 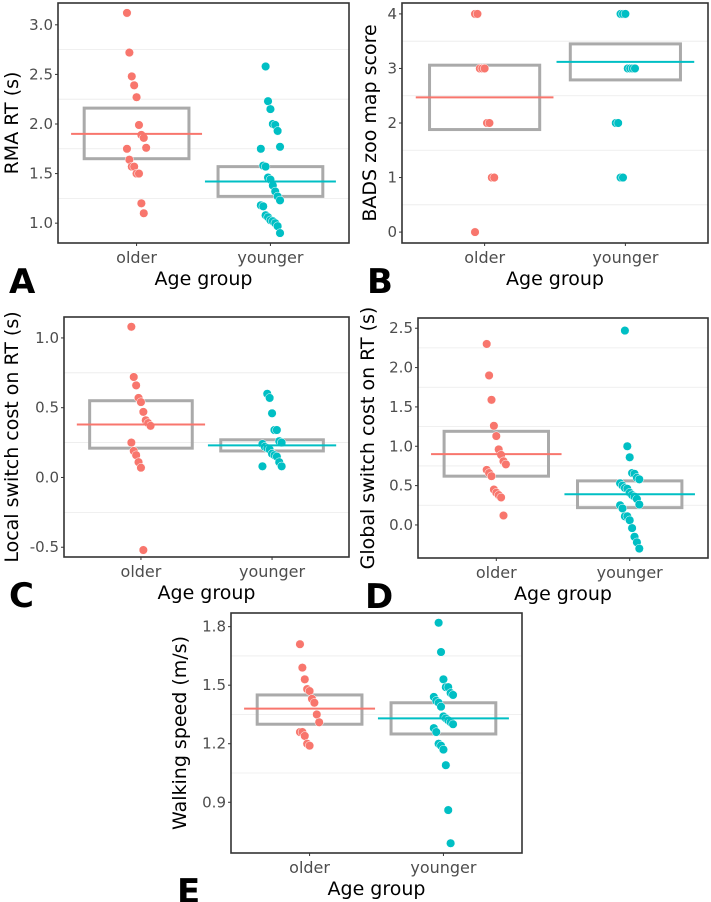 What do you see at coordinates (214, 627) in the screenshot?
I see `y-tick-label: 1.8` at bounding box center [214, 627].